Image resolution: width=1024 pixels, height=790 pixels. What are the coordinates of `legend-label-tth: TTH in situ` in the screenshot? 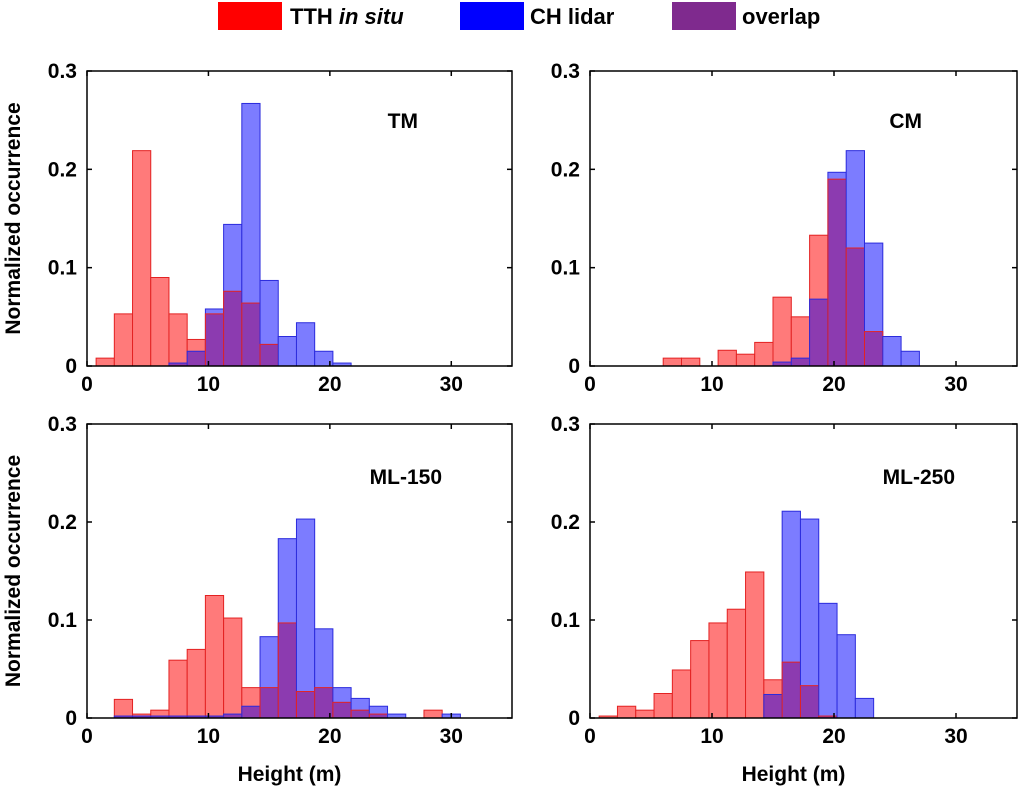 It's located at (347, 16).